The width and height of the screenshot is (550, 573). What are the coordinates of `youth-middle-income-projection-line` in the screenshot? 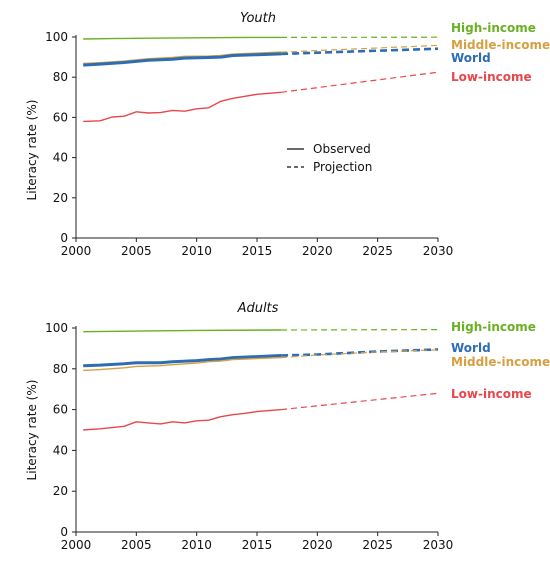 It's located at (360, 48).